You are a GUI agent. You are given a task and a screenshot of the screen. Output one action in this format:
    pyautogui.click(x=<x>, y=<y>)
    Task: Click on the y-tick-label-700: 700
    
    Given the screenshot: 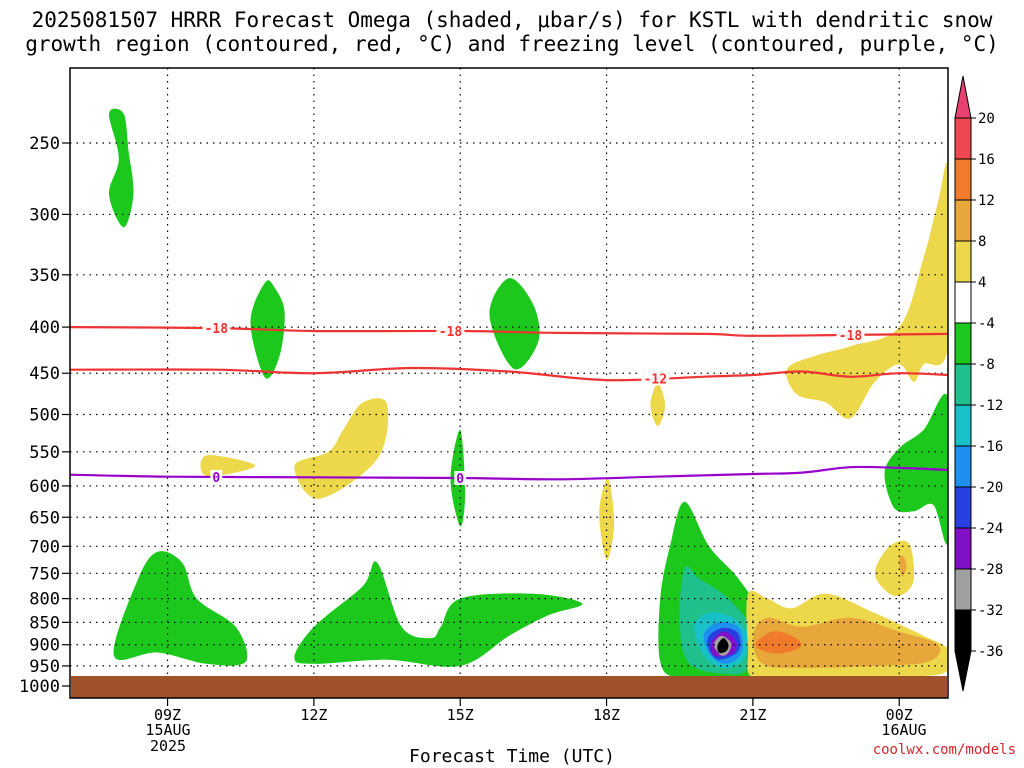 What is the action you would take?
    pyautogui.click(x=44, y=547)
    